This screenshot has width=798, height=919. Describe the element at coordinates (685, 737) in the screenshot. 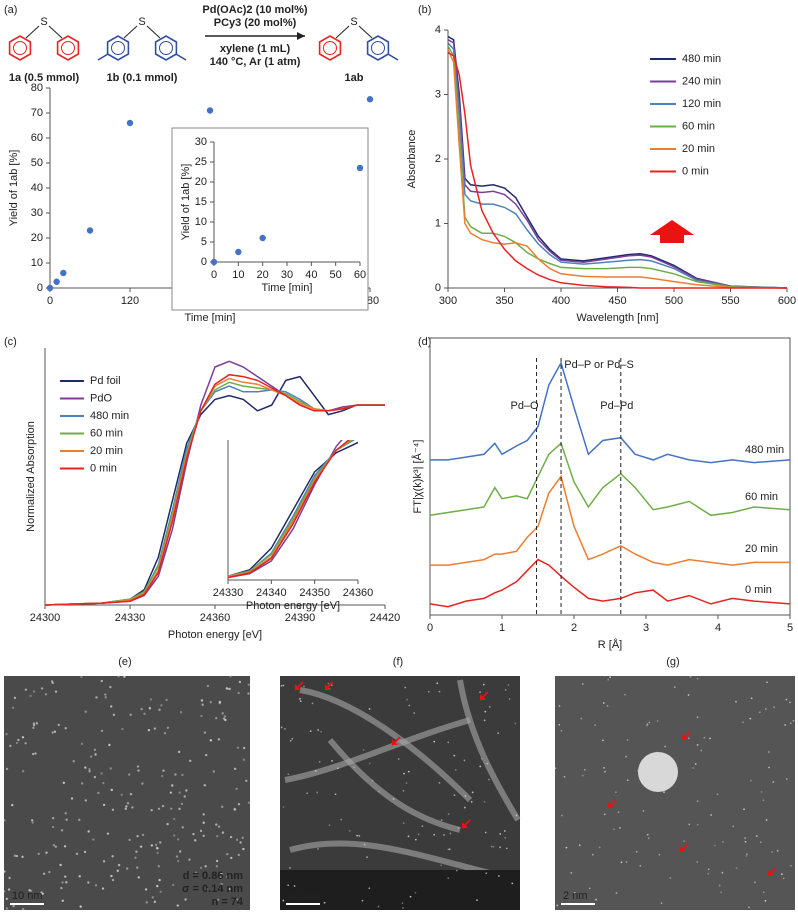

I see `red-arrow-head` at that location.